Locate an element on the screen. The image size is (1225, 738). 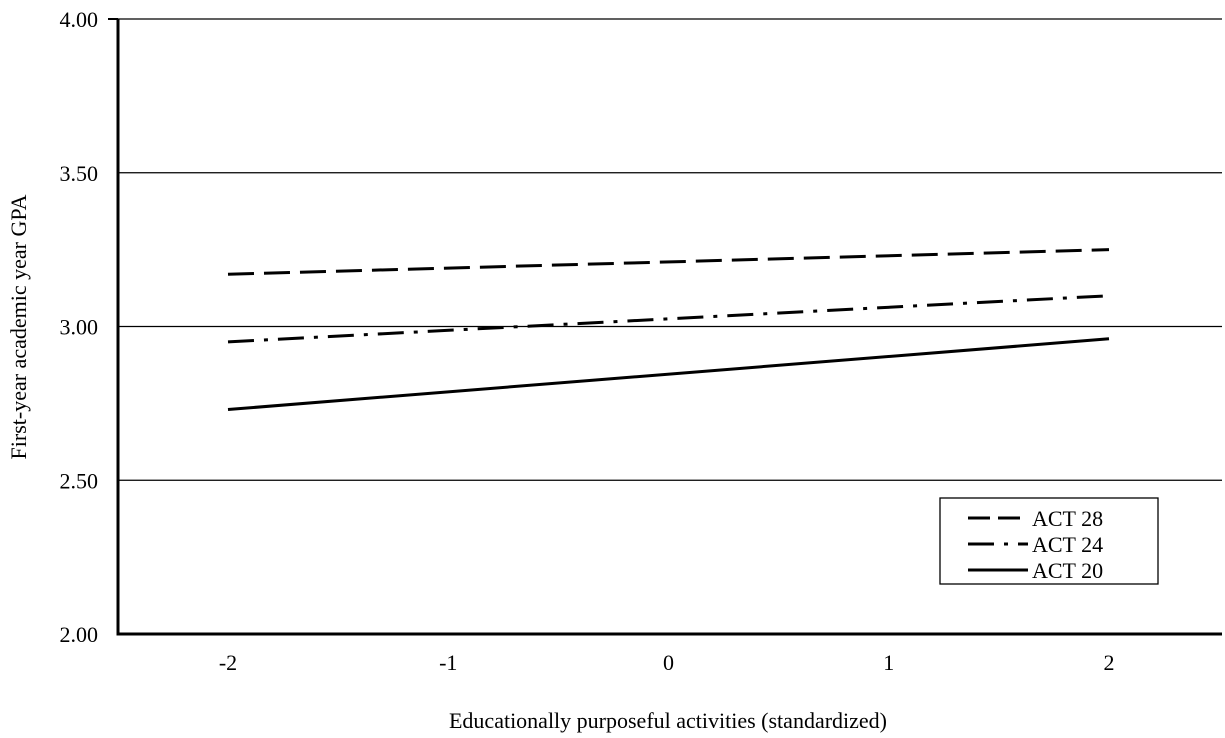
legend-label: ACT 28 is located at coordinates (1067, 518).